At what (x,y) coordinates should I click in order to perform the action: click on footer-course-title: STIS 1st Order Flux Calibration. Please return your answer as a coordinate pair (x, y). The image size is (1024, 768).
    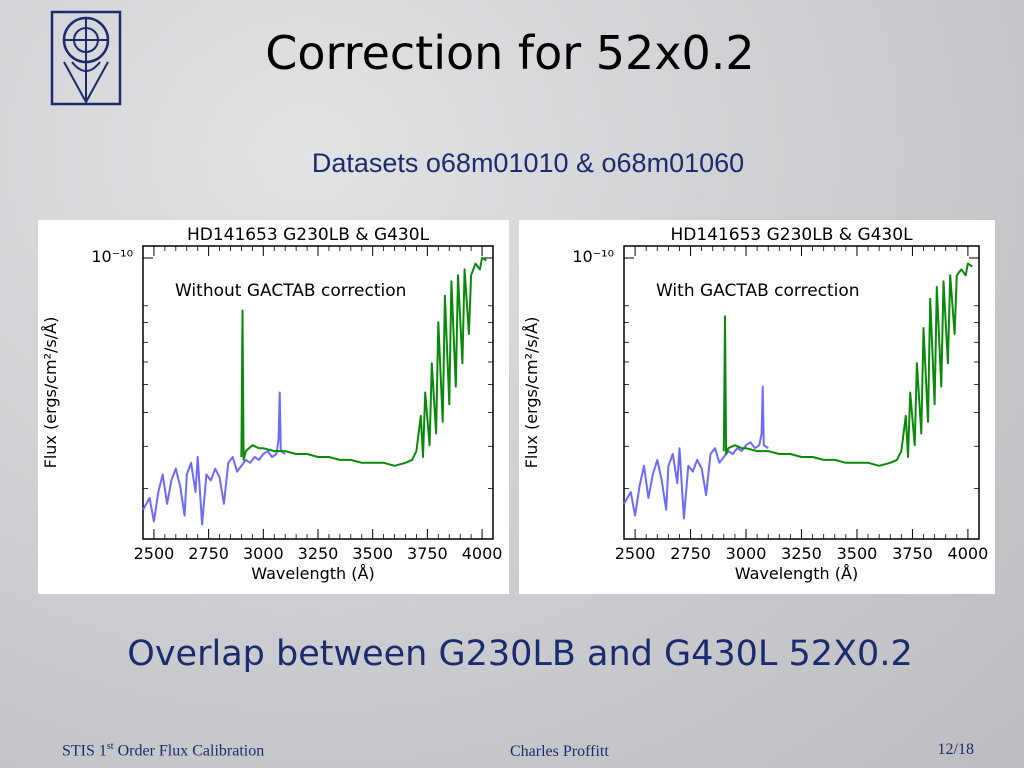
    Looking at the image, I should click on (163, 750).